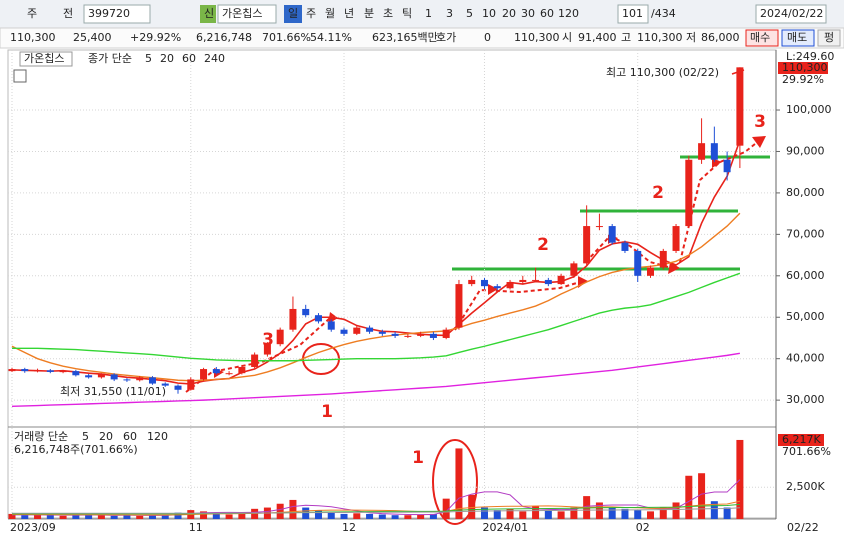  What do you see at coordinates (148, 58) in the screenshot?
I see `legend-entry: 5` at bounding box center [148, 58].